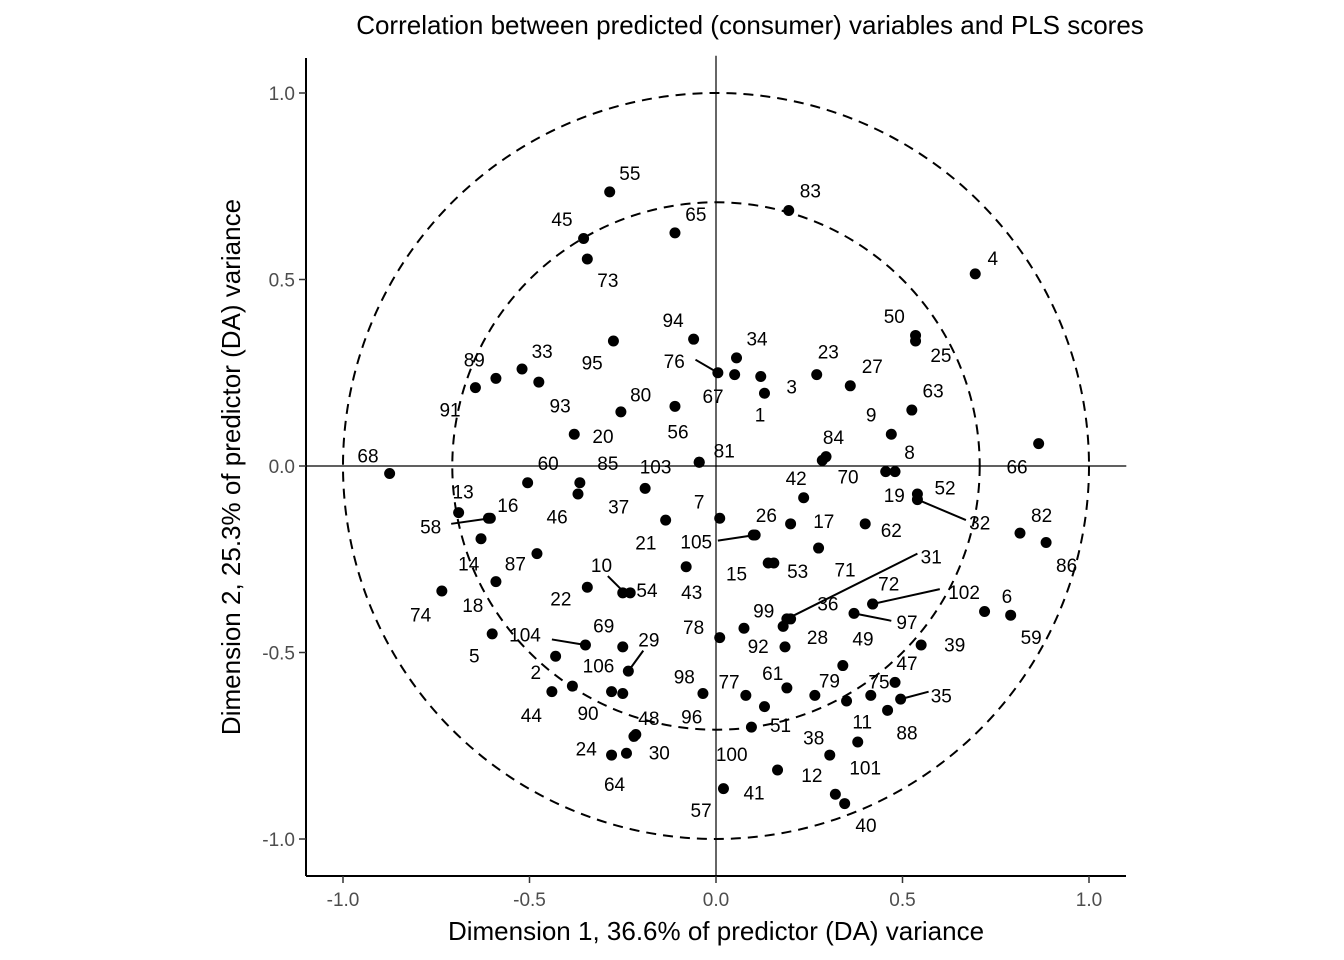 This screenshot has height=960, width=1344. What do you see at coordinates (728, 683) in the screenshot?
I see `point-label-77: 77` at bounding box center [728, 683].